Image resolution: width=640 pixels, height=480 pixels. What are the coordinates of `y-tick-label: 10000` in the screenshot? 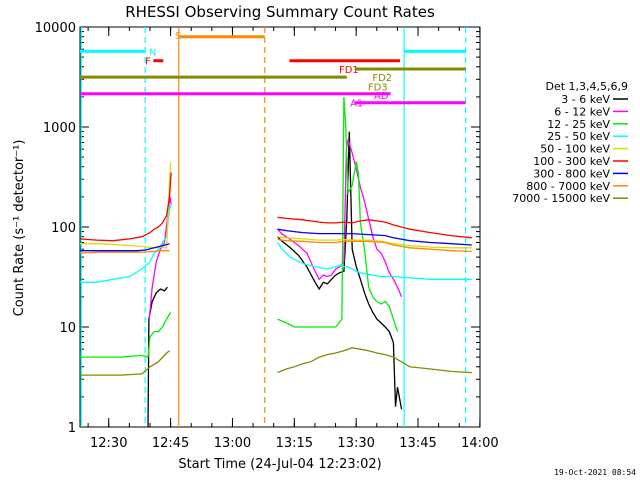 It's located at (55, 28).